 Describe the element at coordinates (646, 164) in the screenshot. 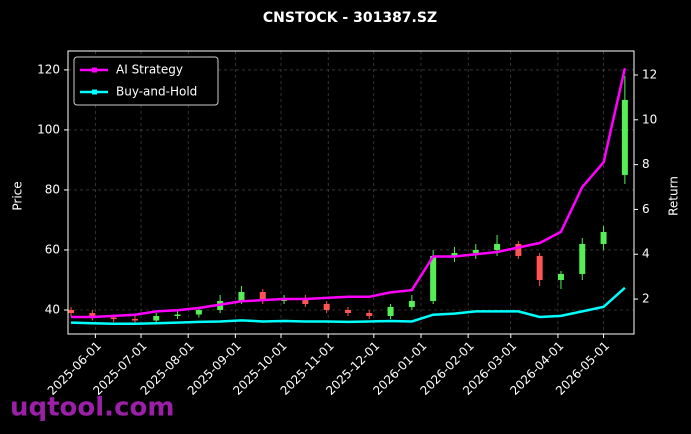

I see `y2-tick-label: 8` at that location.